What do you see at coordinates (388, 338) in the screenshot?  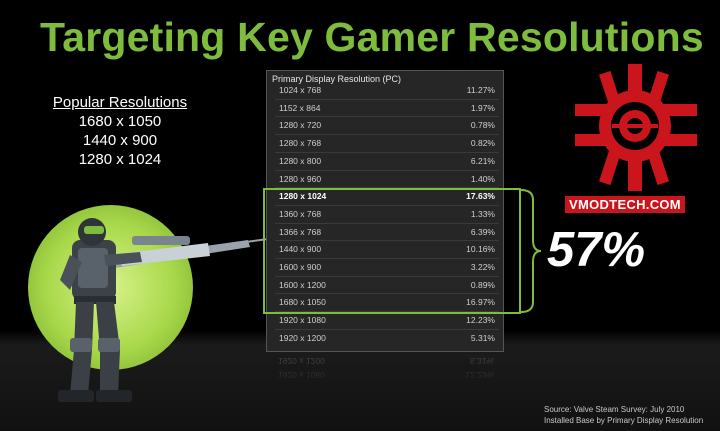 I see `table-row: 1920 x 1200 5.31%` at bounding box center [388, 338].